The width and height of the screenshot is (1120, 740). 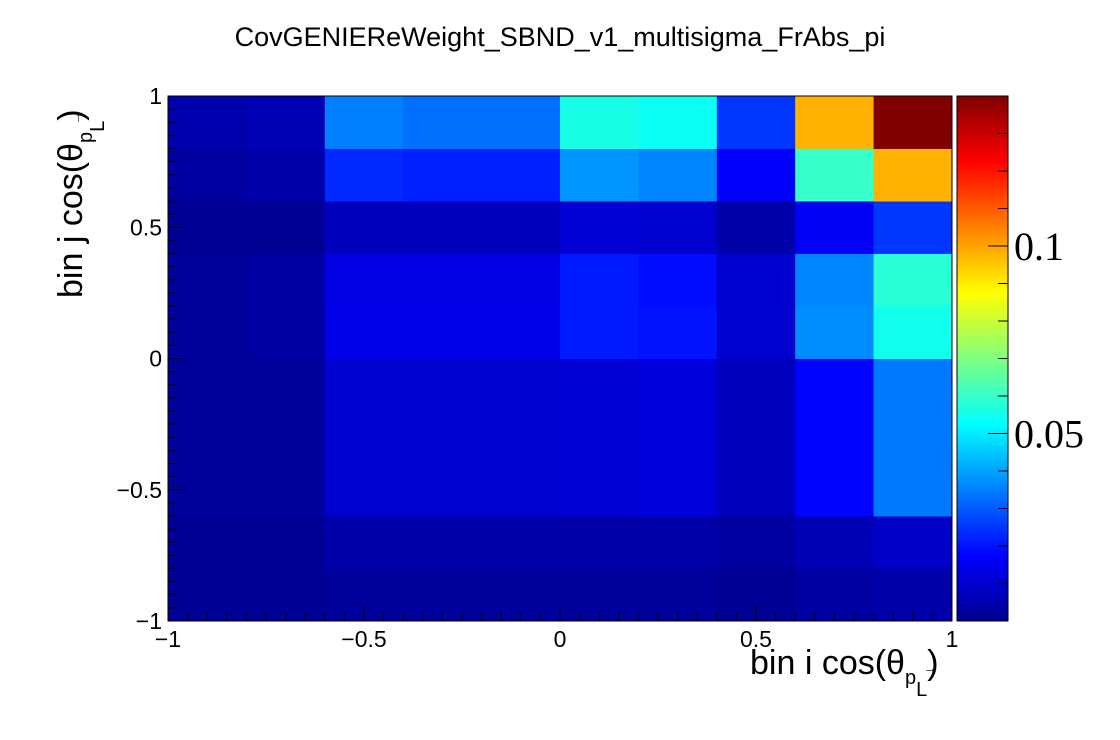 What do you see at coordinates (71, 220) in the screenshot?
I see `y-axis-label-main: bin j cos(θ` at bounding box center [71, 220].